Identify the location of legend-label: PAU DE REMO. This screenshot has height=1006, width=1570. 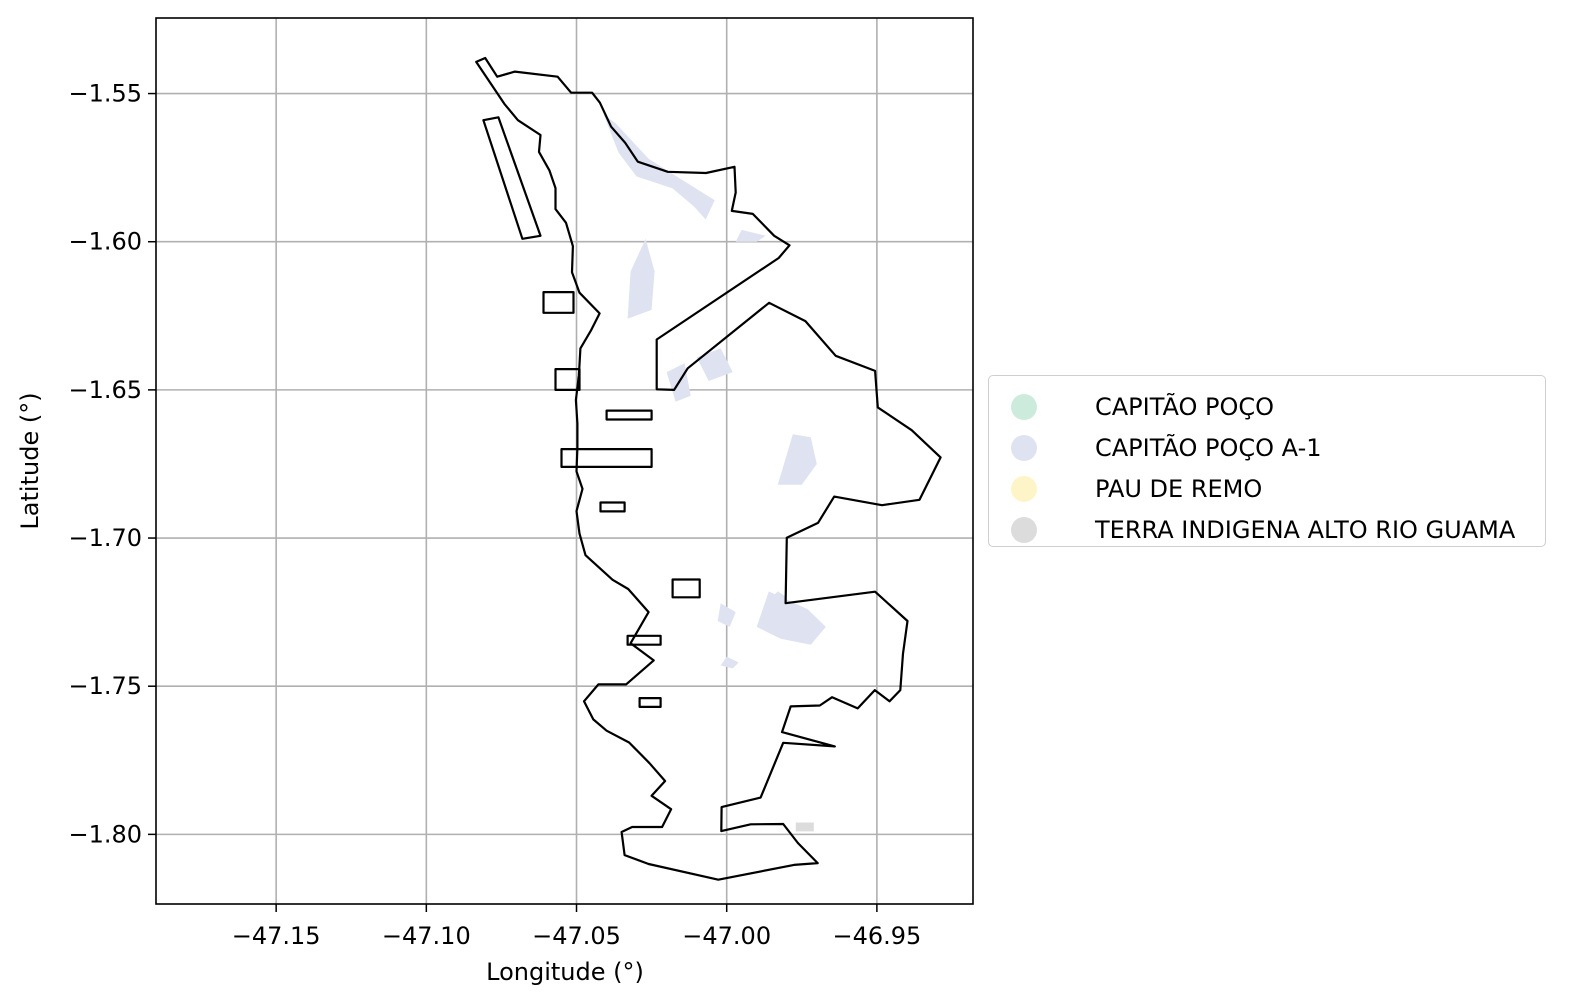
(1179, 488).